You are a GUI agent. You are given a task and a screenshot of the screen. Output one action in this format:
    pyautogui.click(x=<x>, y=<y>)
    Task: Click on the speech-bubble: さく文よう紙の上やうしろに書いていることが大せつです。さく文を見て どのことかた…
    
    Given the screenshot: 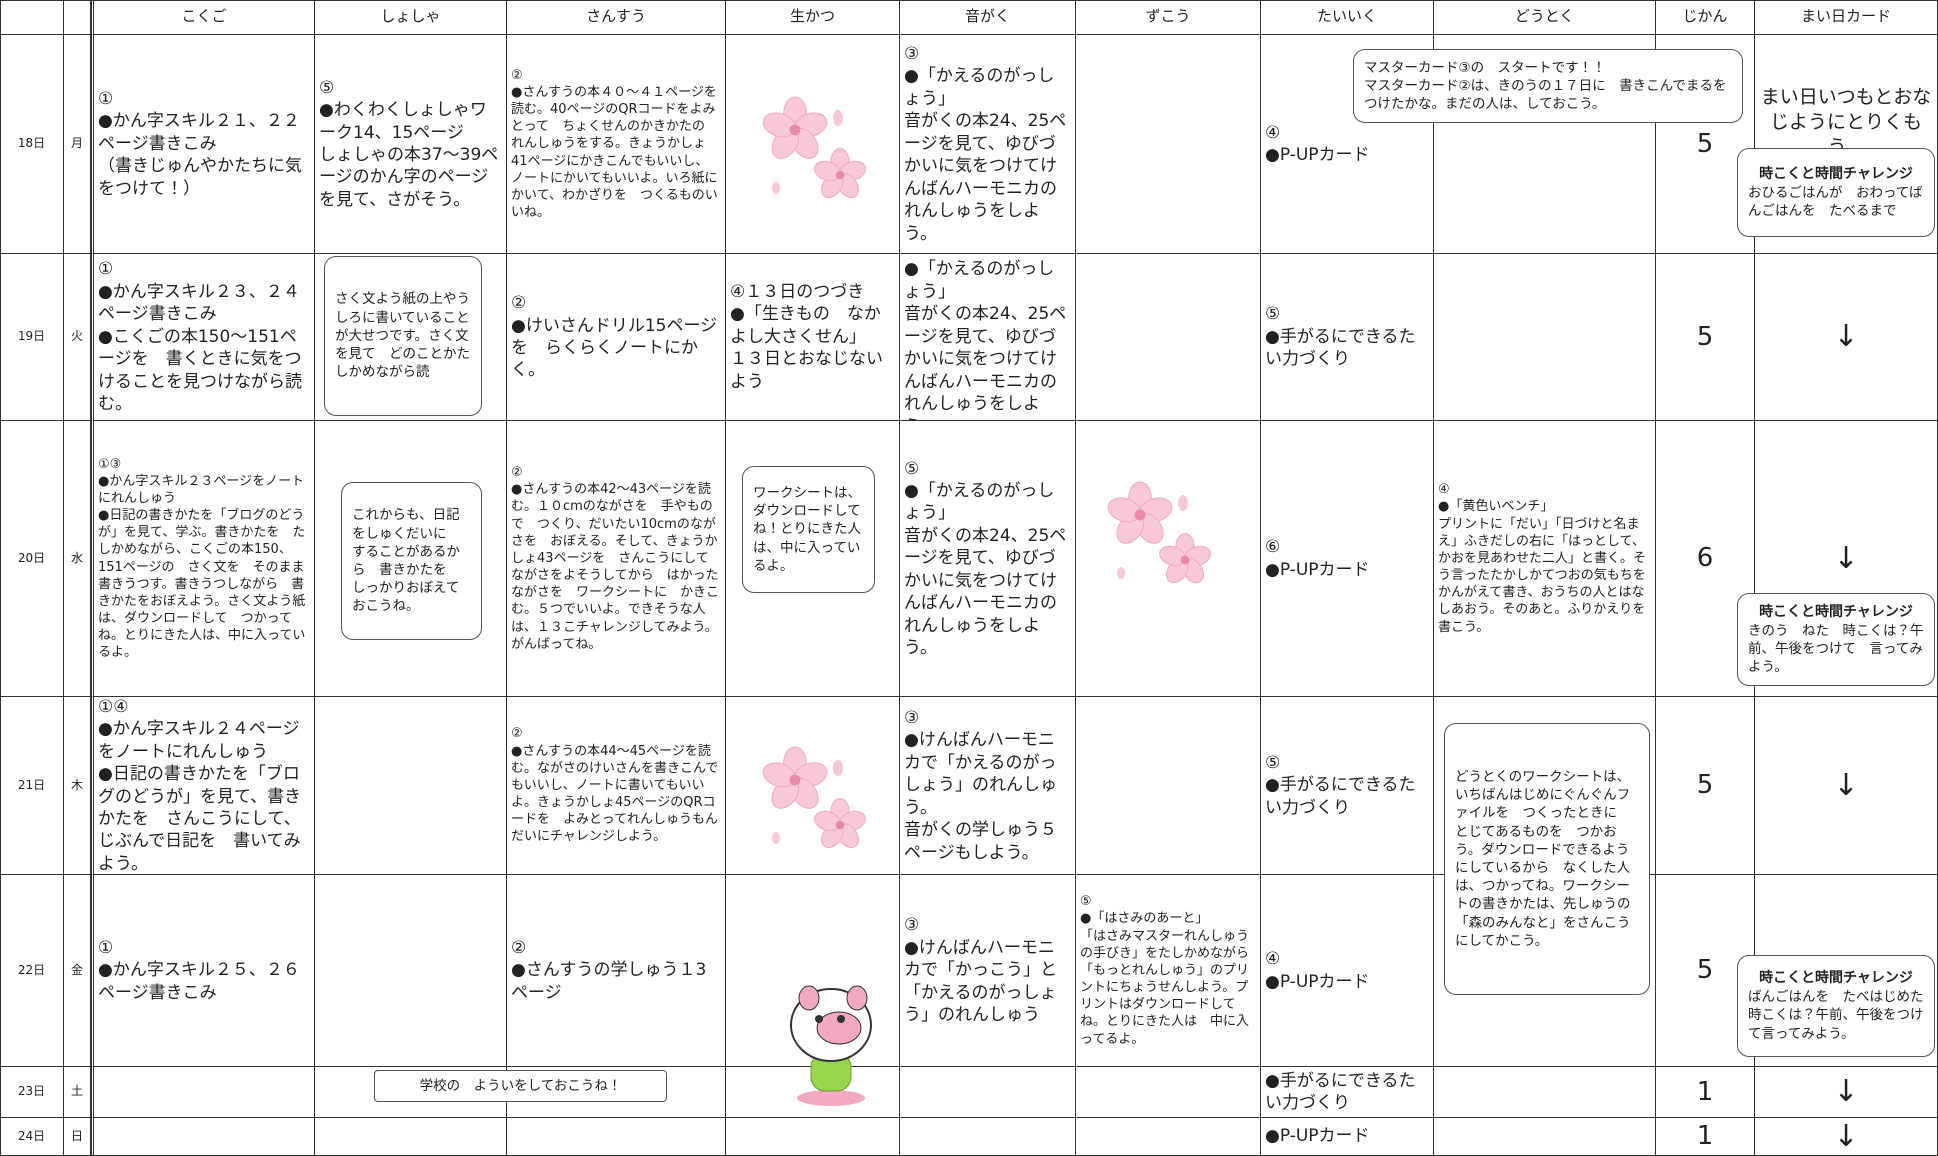 What is the action you would take?
    pyautogui.click(x=403, y=336)
    